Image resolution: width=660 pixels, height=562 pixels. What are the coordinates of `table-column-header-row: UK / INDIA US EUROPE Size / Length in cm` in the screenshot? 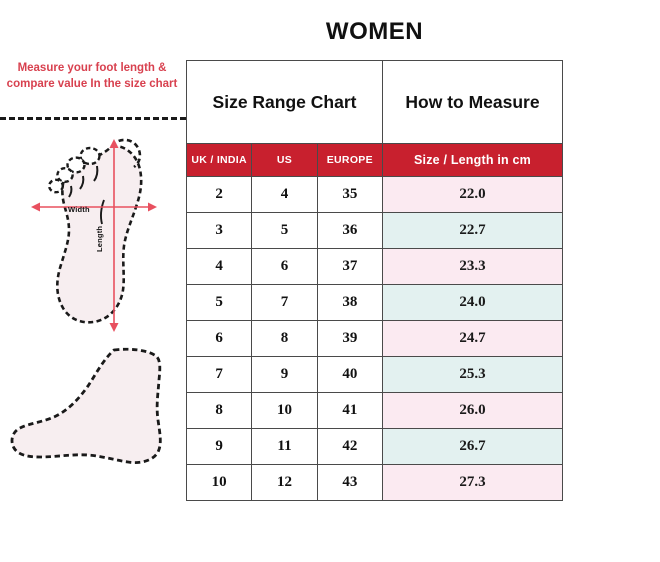 It's located at (374, 160).